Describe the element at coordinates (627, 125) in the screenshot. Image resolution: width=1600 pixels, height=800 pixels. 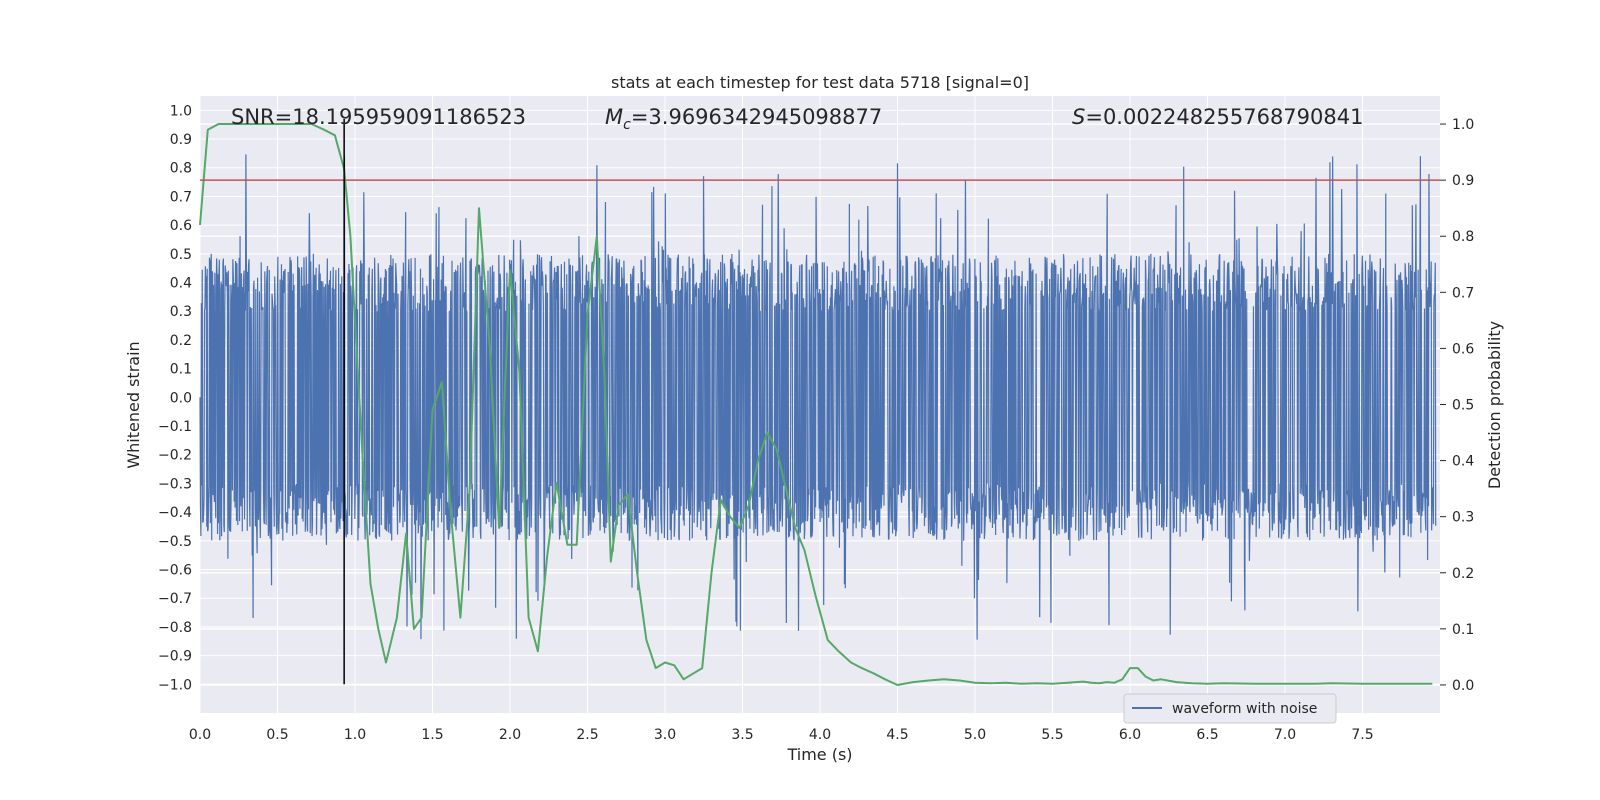
I see `chirp-mass-subscript: c` at that location.